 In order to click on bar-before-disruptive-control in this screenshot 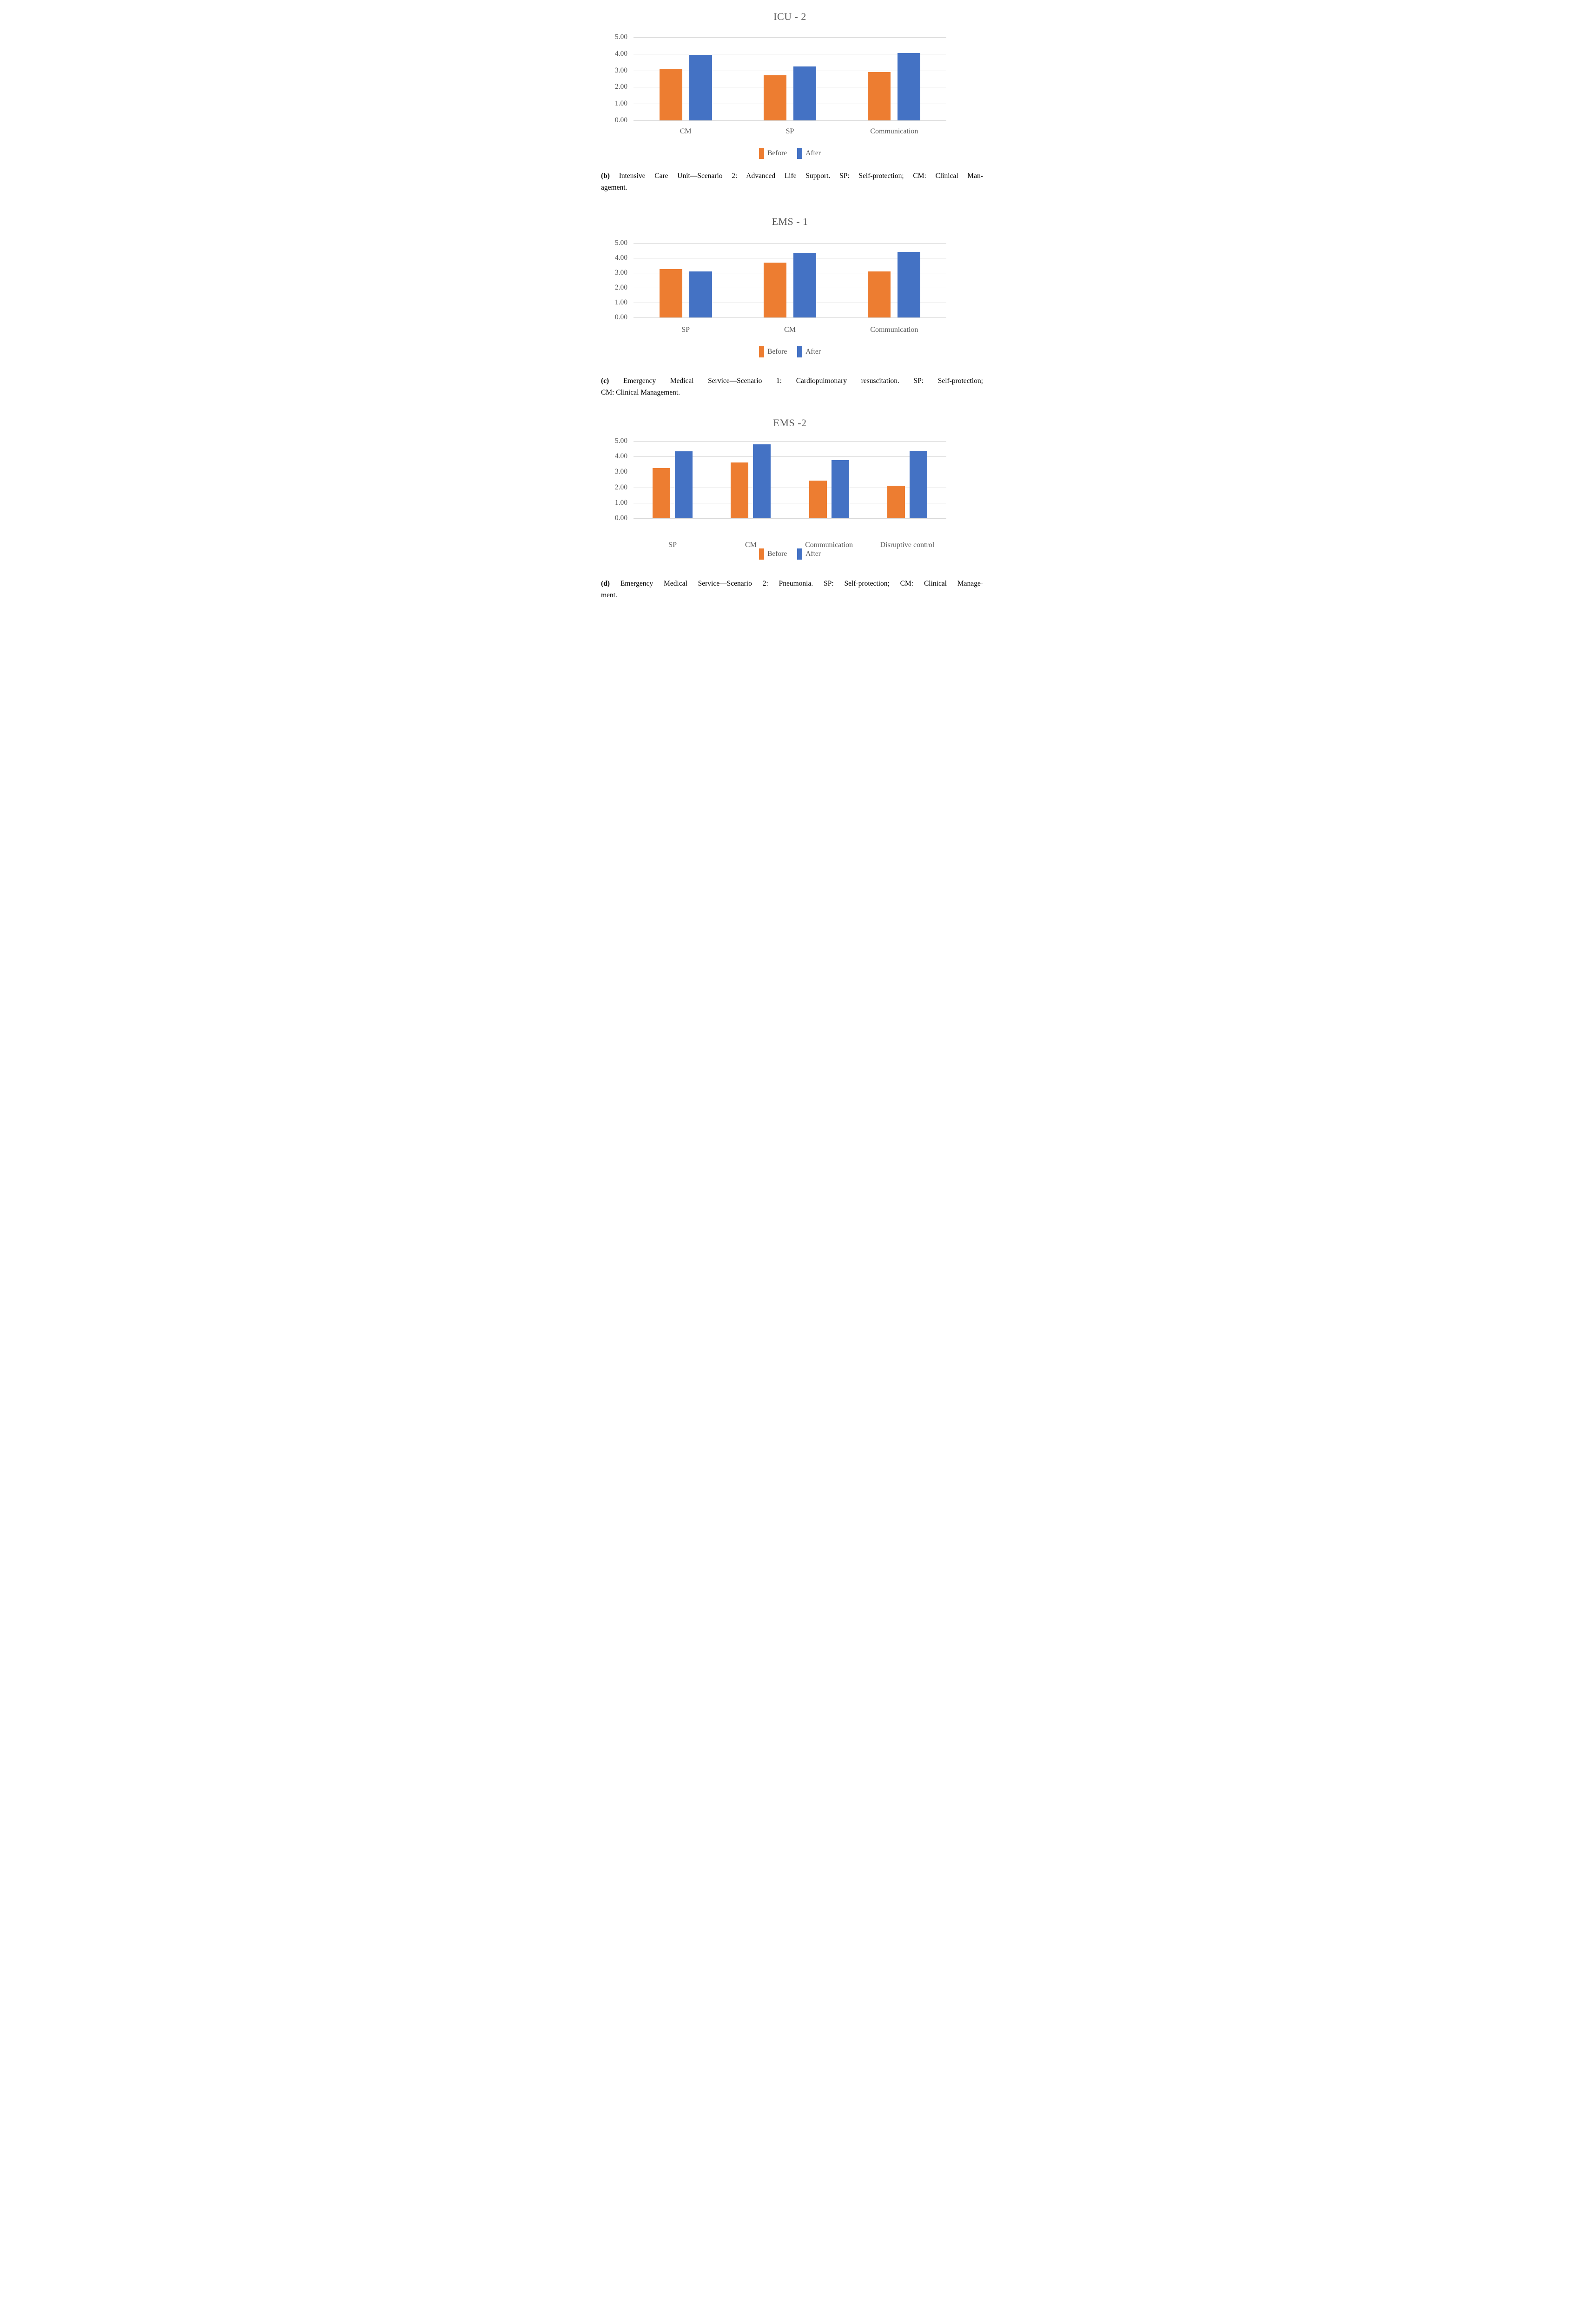, I will do `click(896, 502)`.